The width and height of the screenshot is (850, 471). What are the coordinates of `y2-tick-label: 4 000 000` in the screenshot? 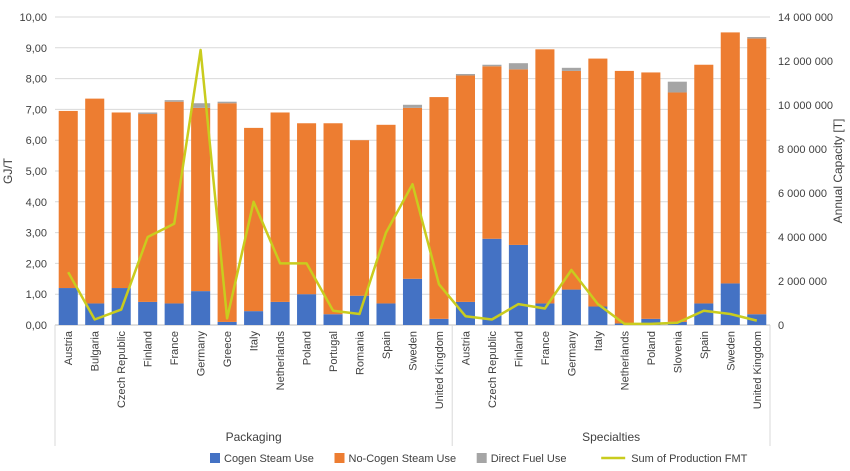 It's located at (802, 238).